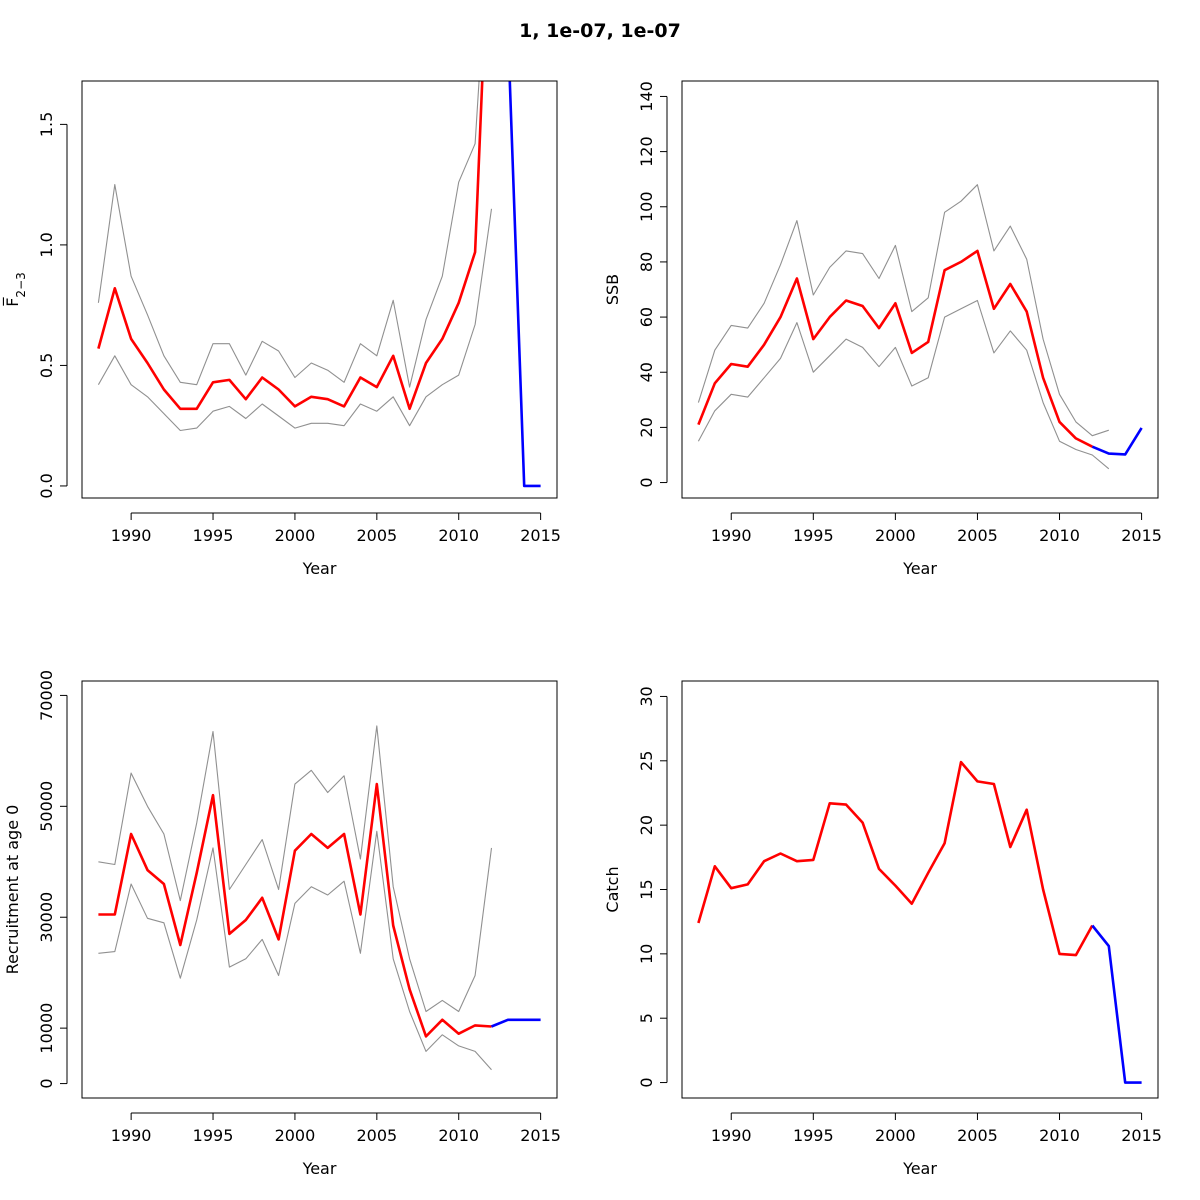  I want to click on recruitment-panel-y-axis-label-main: Recruitment at age 0, so click(12, 890).